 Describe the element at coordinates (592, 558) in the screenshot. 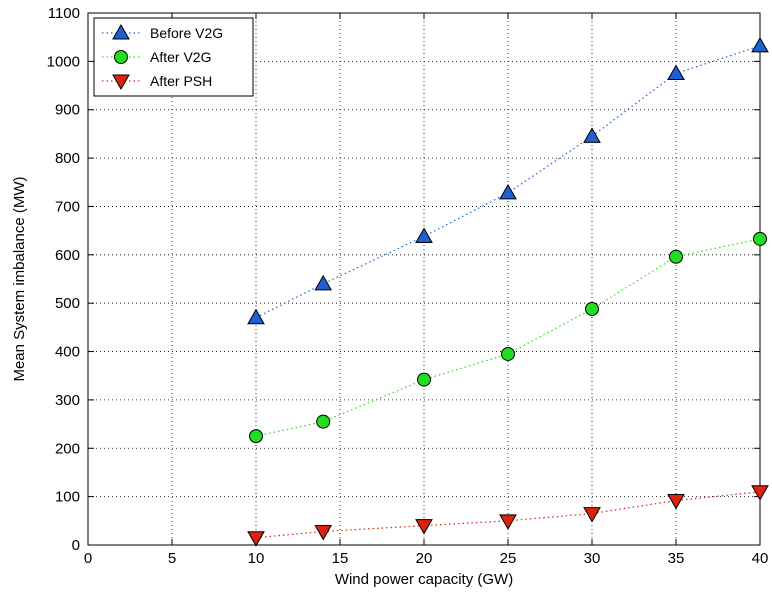

I see `x-tick-label: 30` at that location.